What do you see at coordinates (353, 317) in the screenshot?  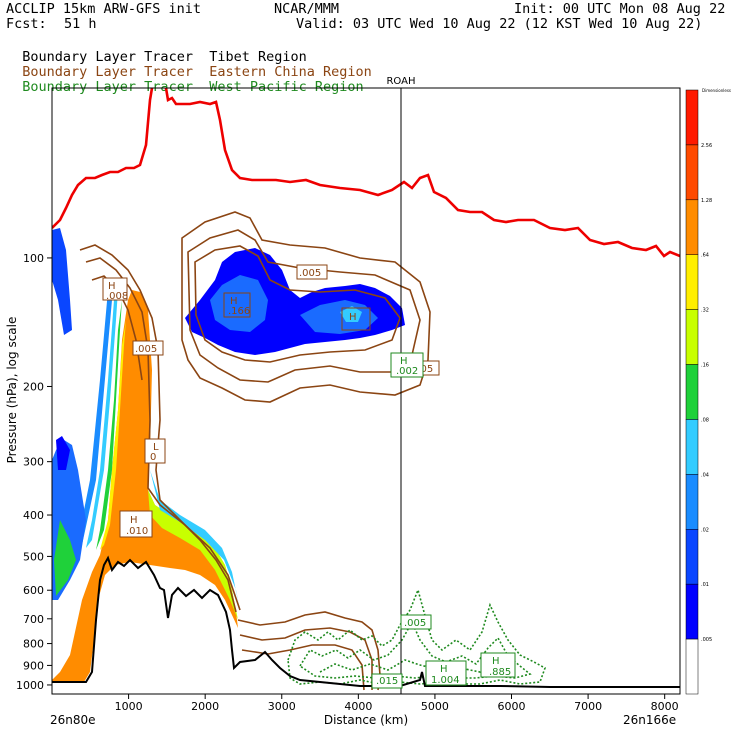 I see `annot-blob-H2: H` at bounding box center [353, 317].